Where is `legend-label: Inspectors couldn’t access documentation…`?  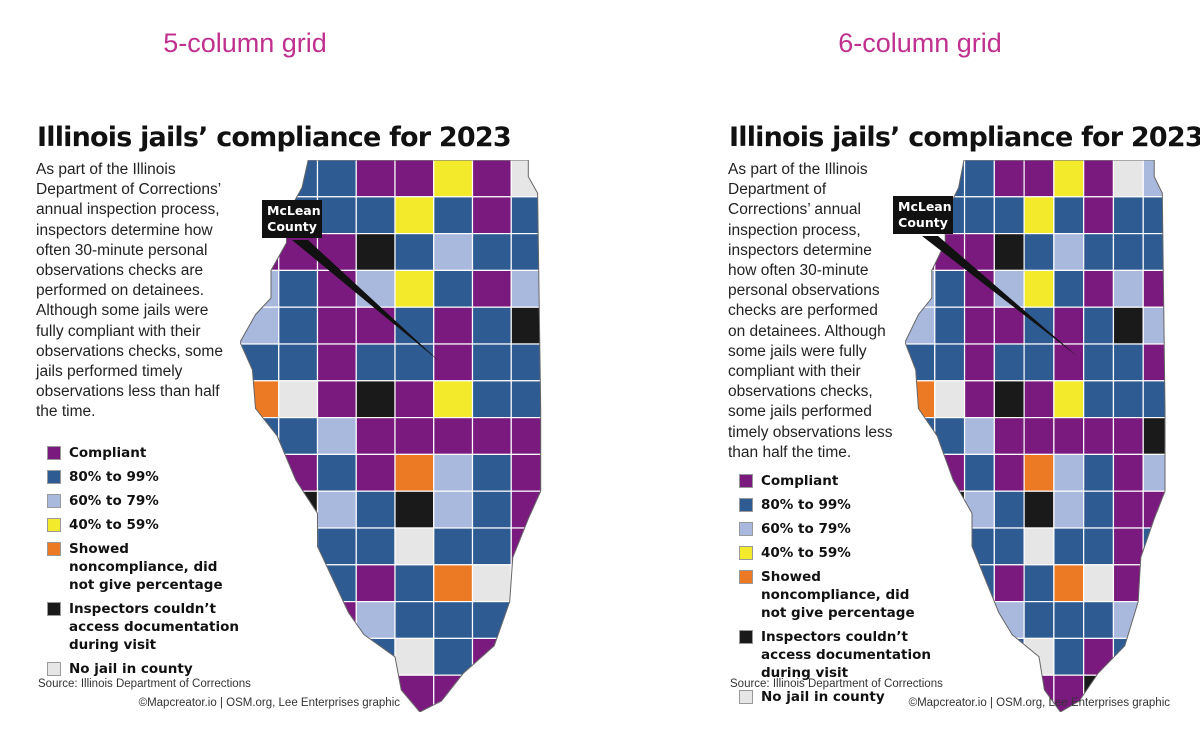 legend-label: Inspectors couldn’t access documentation… is located at coordinates (846, 655).